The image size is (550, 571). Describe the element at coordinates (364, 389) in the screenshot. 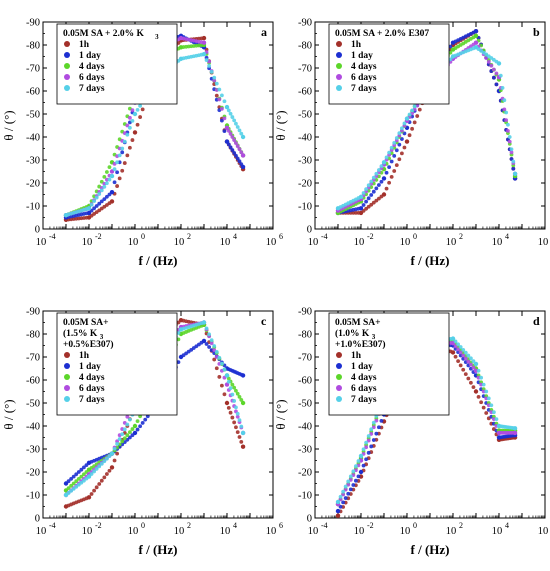

I see `legend-entry: 6 days` at that location.